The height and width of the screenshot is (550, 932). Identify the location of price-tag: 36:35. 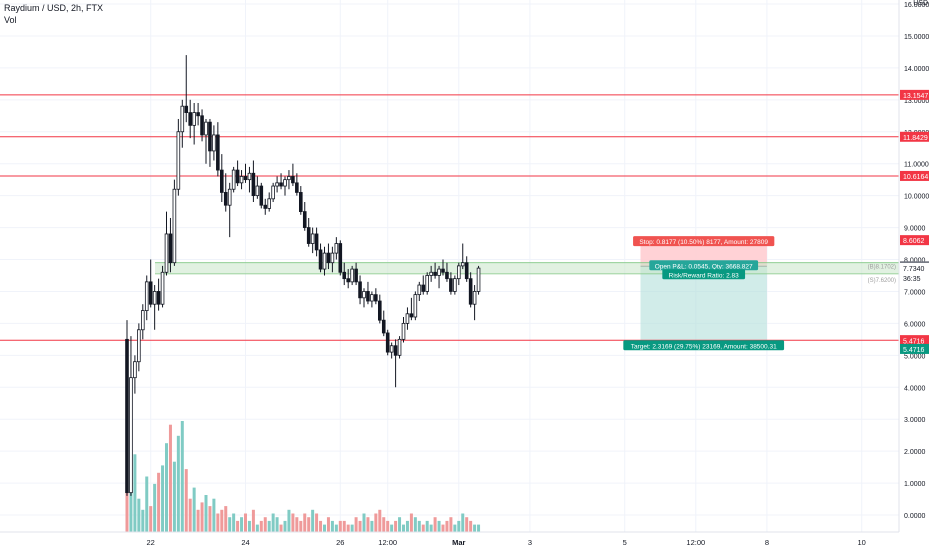
(914, 278).